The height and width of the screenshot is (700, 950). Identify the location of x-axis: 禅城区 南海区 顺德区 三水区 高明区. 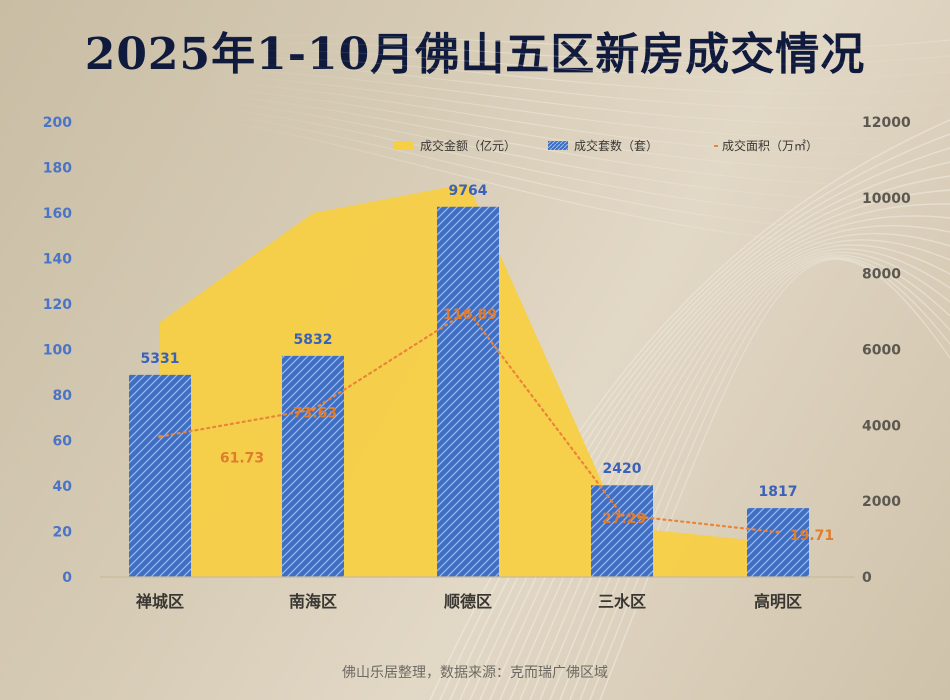
(477, 593).